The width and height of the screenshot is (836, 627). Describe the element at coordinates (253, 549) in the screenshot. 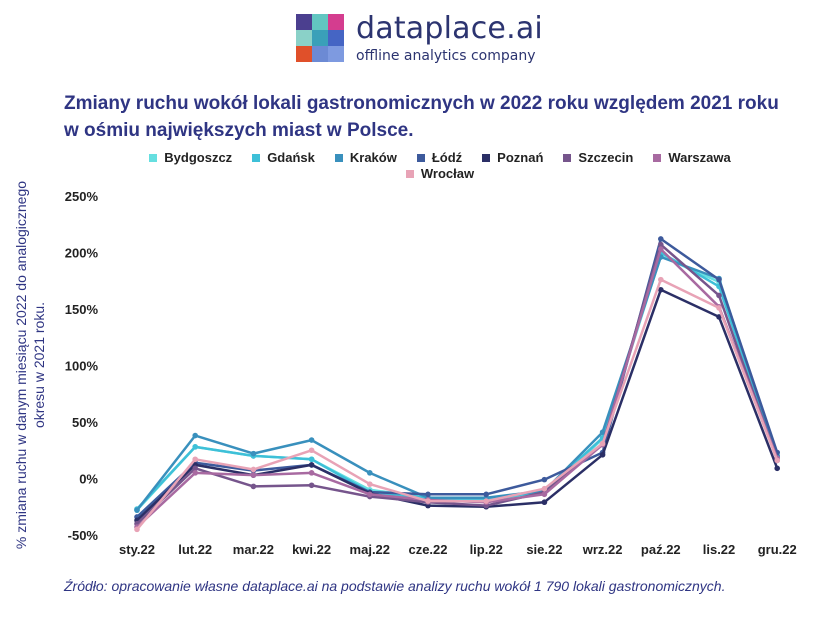

I see `x-tick-label: mar.22` at that location.